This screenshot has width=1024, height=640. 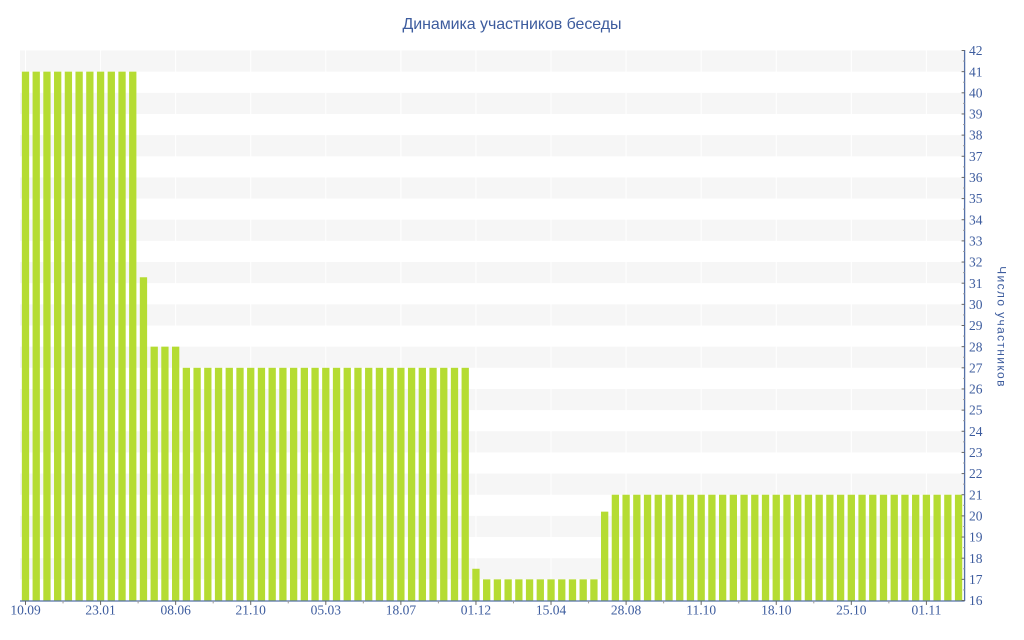 I want to click on svg-text: 01.12, so click(x=476, y=610).